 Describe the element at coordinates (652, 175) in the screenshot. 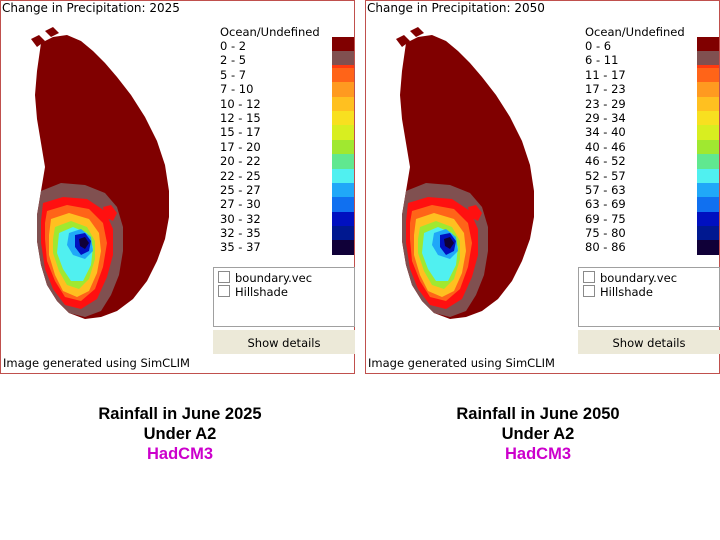

I see `legend-row: 52 - 57` at that location.